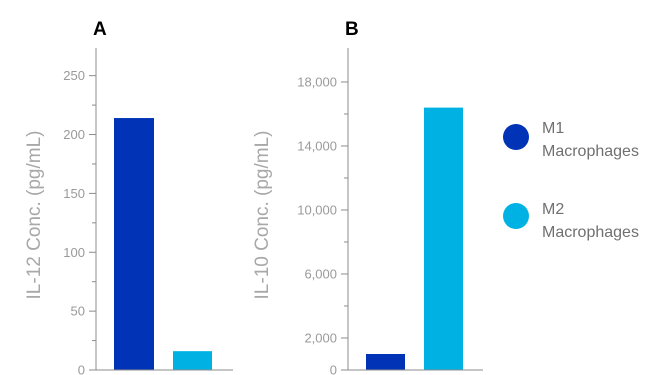 The width and height of the screenshot is (670, 375). What do you see at coordinates (134, 244) in the screenshot?
I see `panel-a-bar-m1` at bounding box center [134, 244].